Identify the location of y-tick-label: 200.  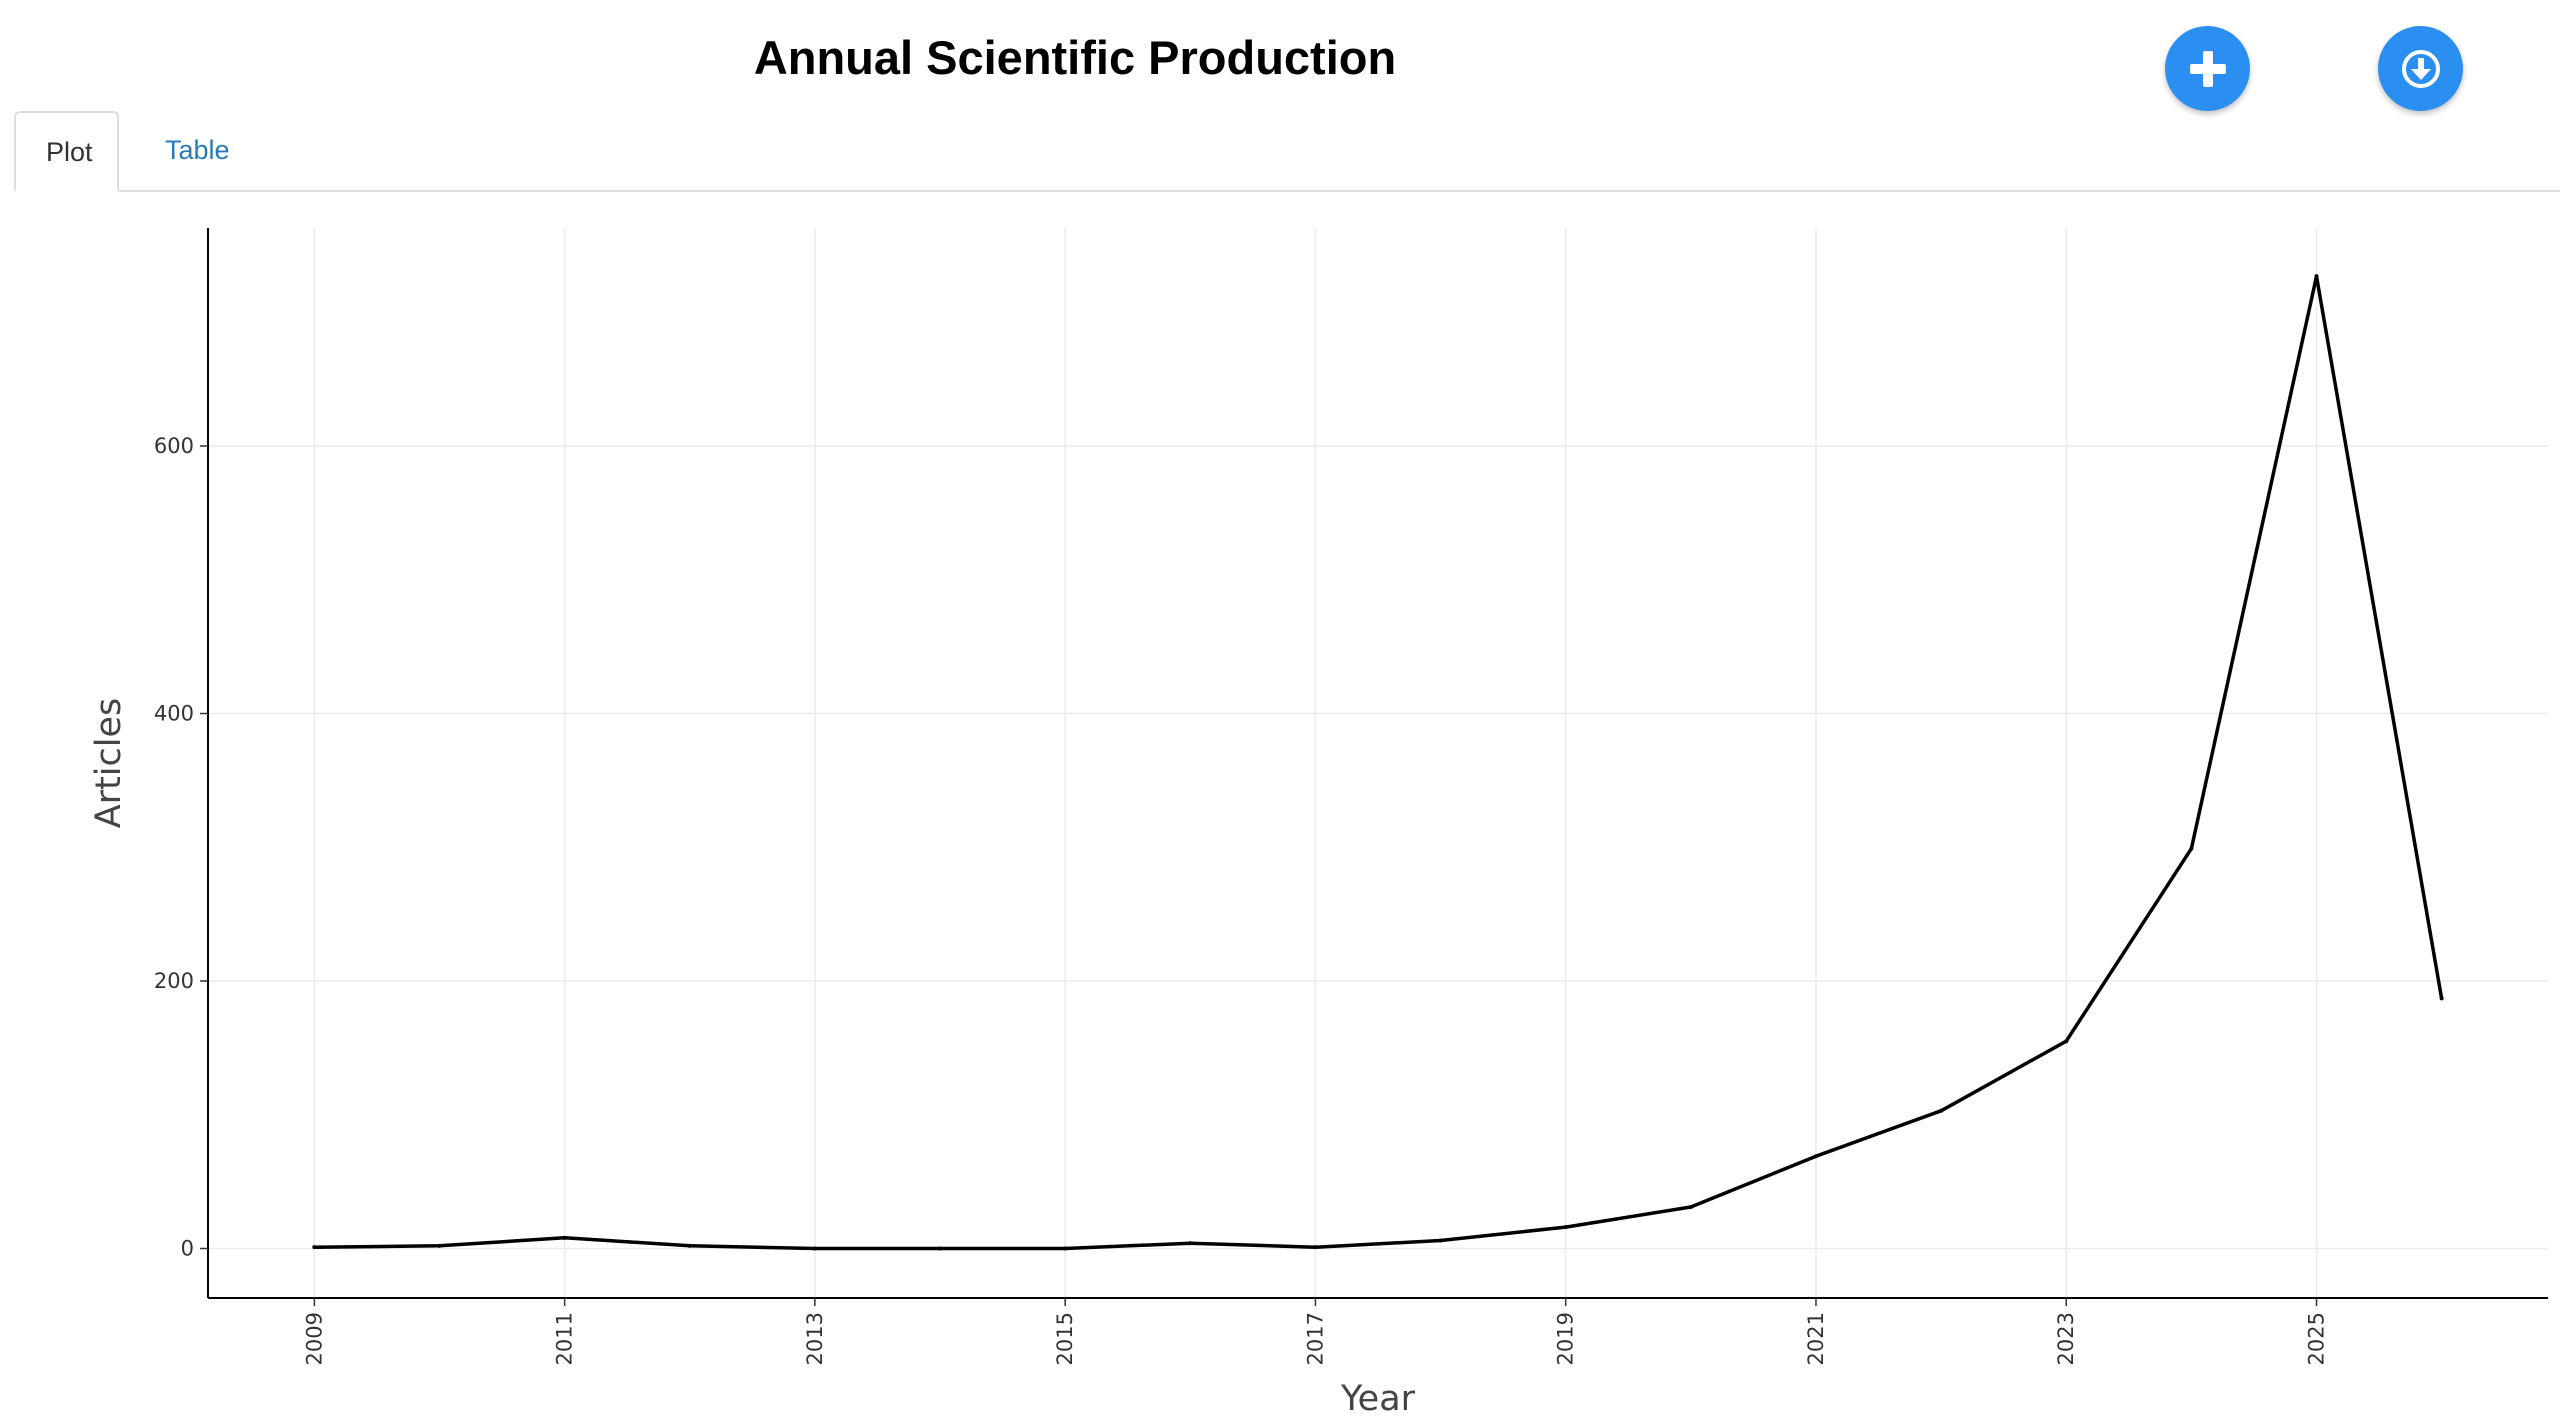
(174, 981).